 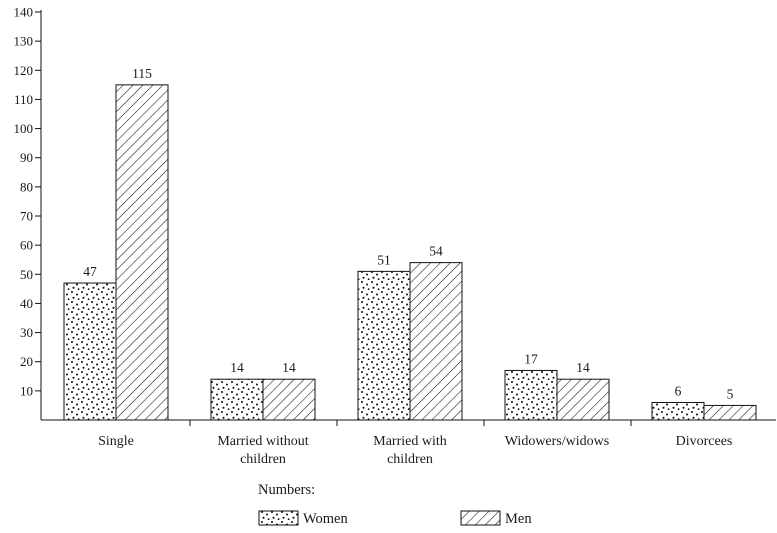 I want to click on value-label-men: 54, so click(x=436, y=251).